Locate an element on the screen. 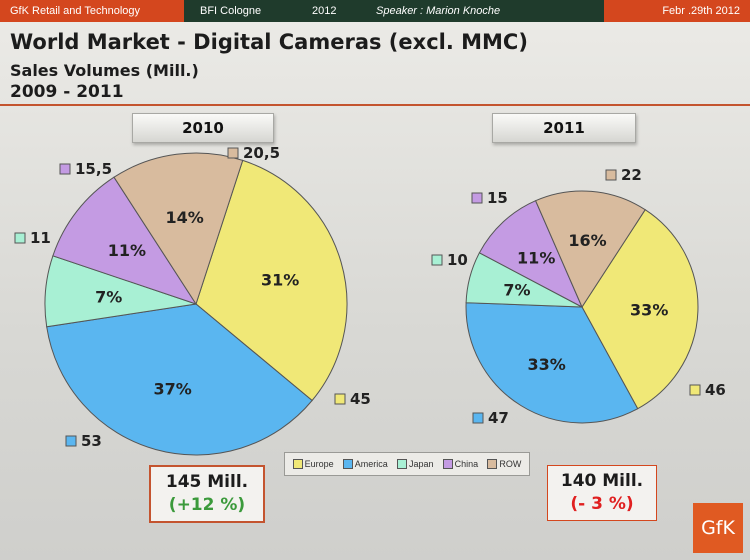  total-value-2011: 140 Mill. is located at coordinates (602, 481).